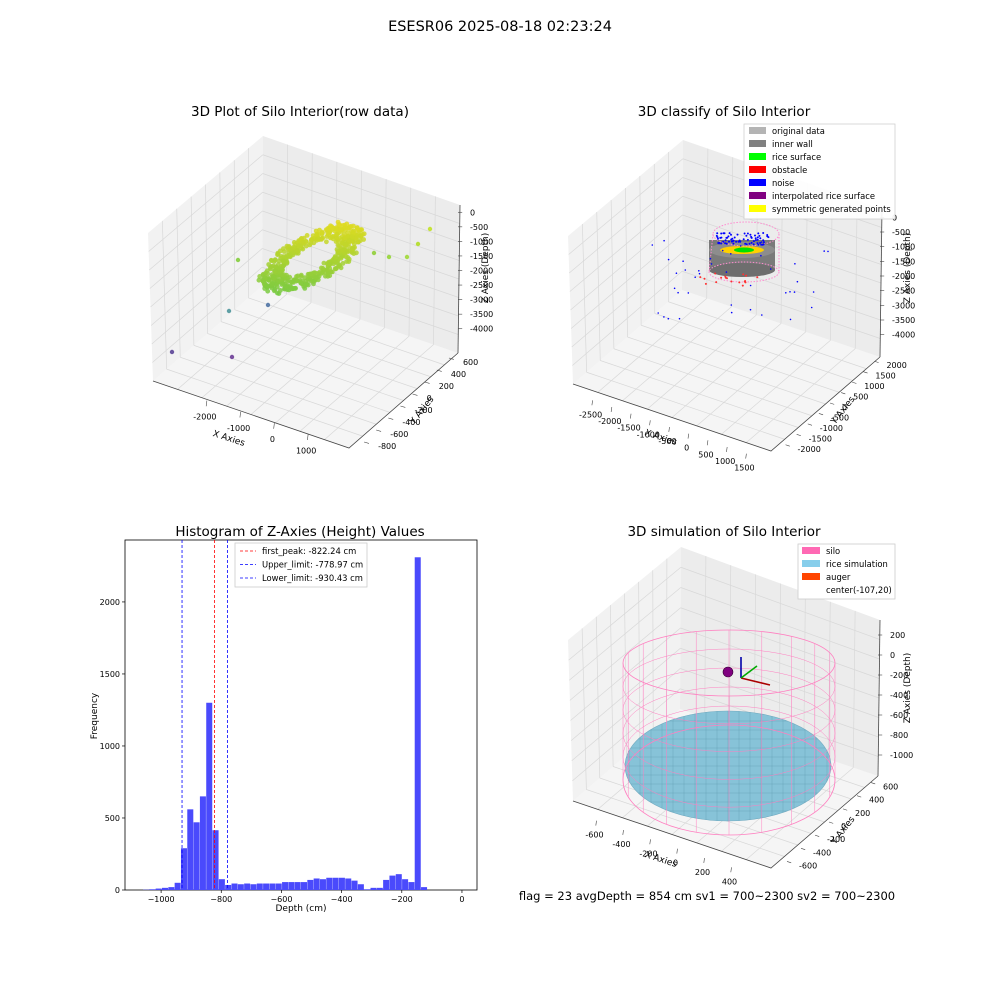 The height and width of the screenshot is (1000, 1000). I want to click on simulation-z-tick-label: 0, so click(892, 655).